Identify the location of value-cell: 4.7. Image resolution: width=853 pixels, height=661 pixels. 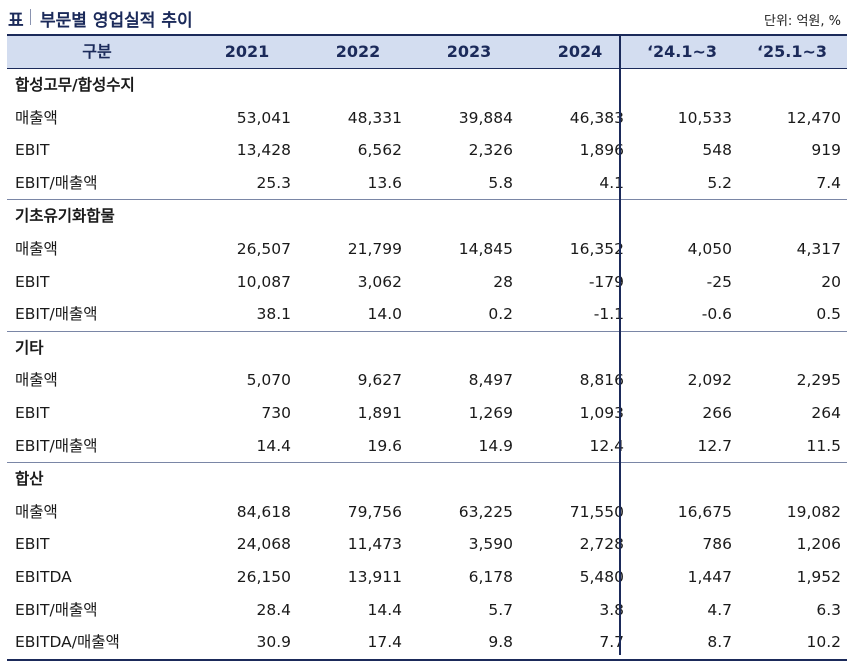
(719, 609).